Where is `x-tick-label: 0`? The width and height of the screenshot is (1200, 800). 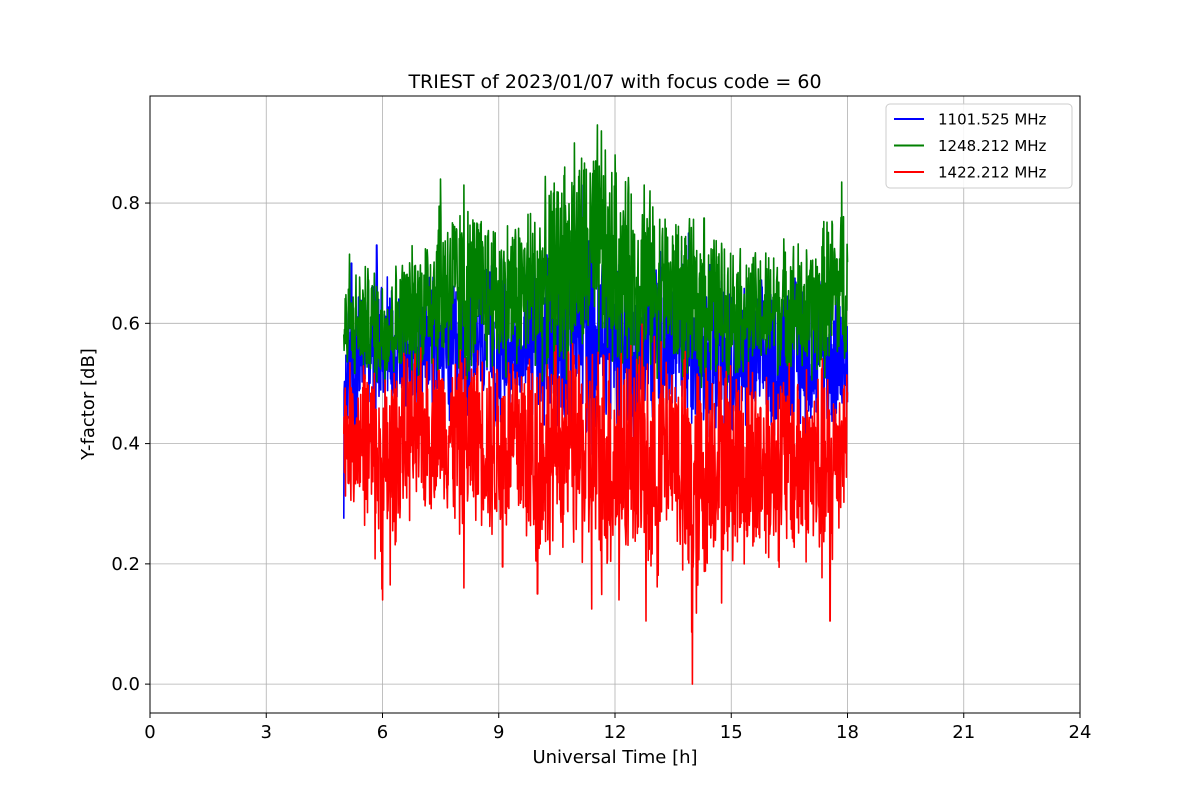 x-tick-label: 0 is located at coordinates (149, 732).